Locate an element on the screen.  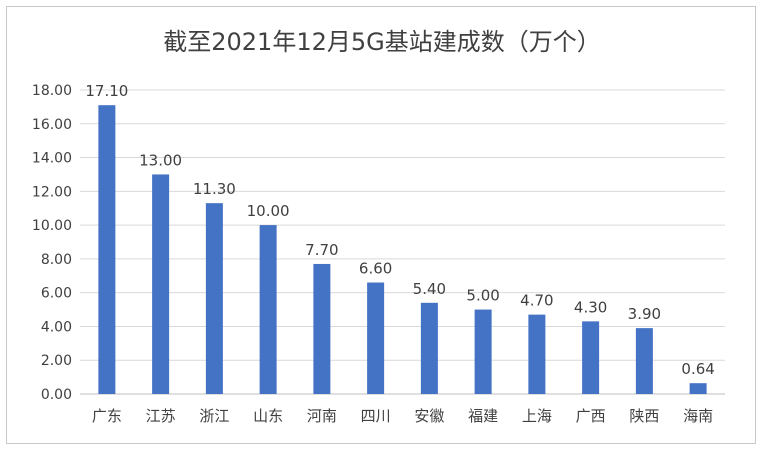
y-tick-label: 2.00 is located at coordinates (56, 361).